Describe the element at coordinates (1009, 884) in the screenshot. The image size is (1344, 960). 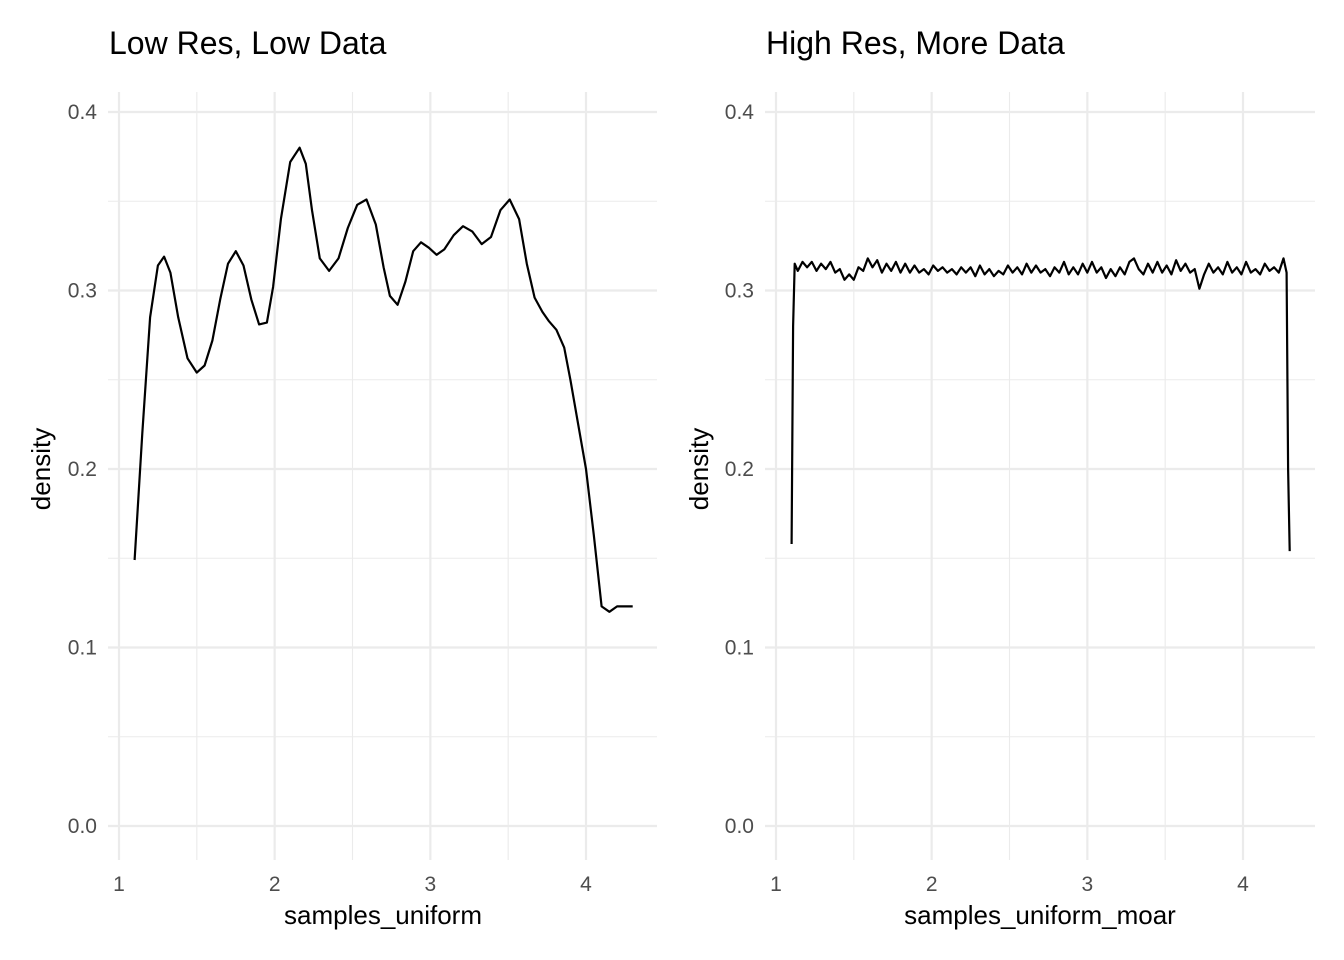
I see `x-ticks-right: 1 2 3 4` at that location.